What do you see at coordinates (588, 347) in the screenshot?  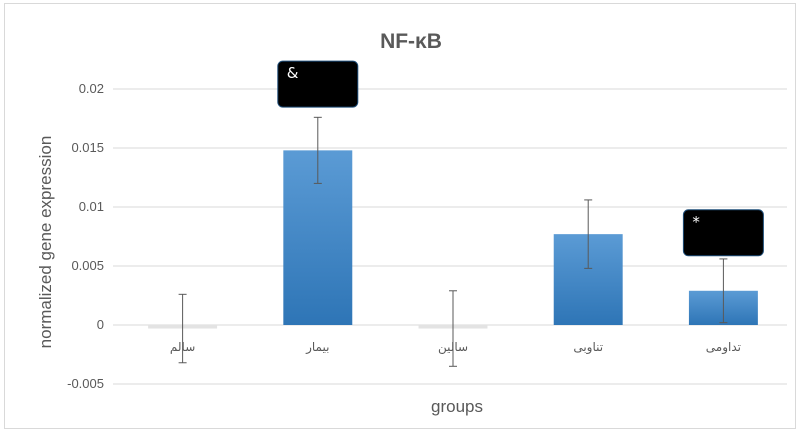 I see `category-label: تناوبی` at bounding box center [588, 347].